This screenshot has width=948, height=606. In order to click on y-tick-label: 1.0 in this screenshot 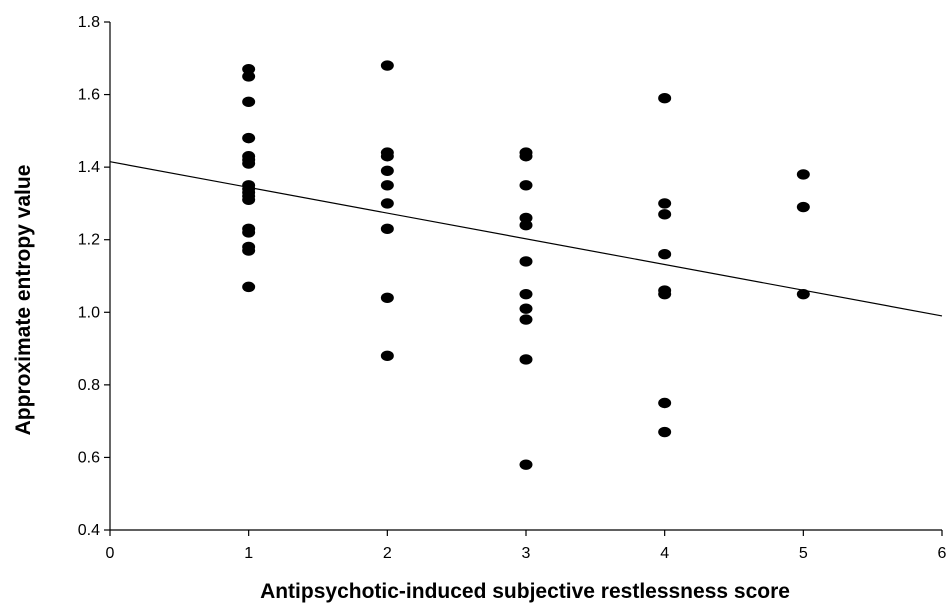, I will do `click(89, 312)`.